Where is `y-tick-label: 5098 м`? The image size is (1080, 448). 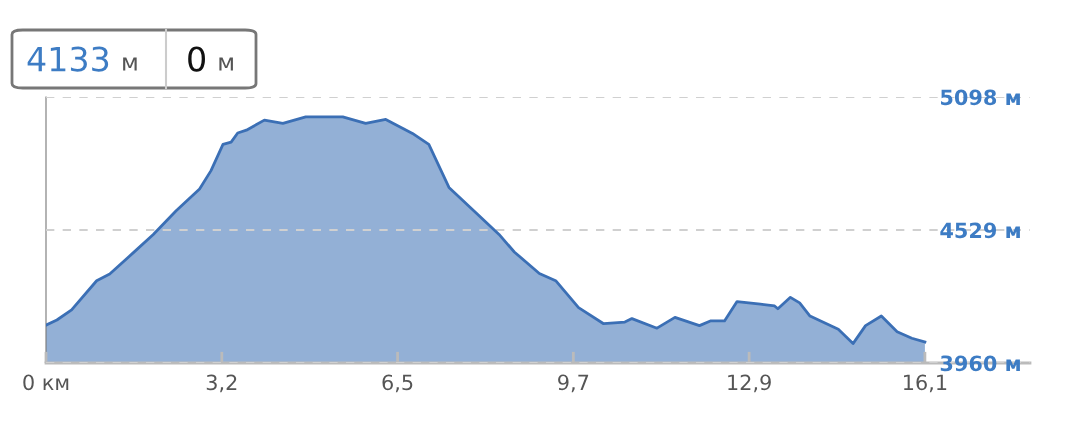 y-tick-label: 5098 м is located at coordinates (980, 97).